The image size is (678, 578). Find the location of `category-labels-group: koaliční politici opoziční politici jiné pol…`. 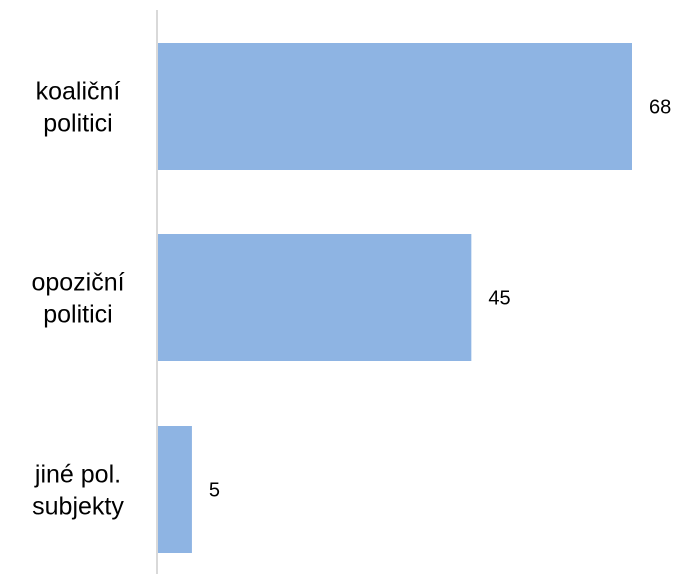

category-labels-group: koaliční politici opoziční politici jiné pol… is located at coordinates (77, 299).